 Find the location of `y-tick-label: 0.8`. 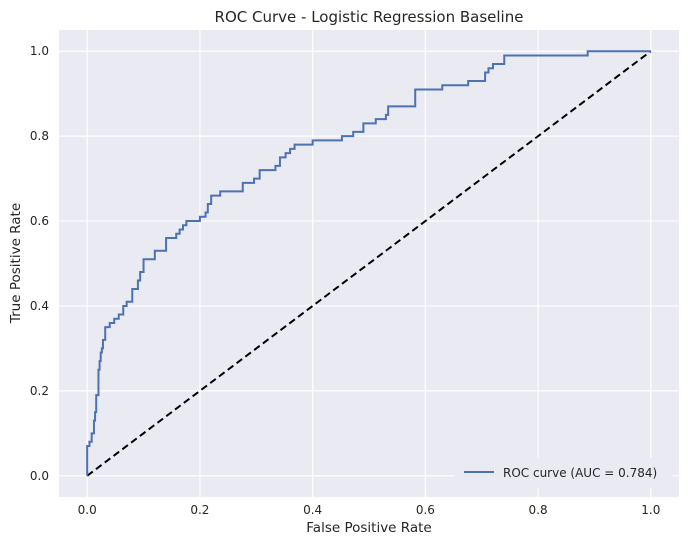

y-tick-label: 0.8 is located at coordinates (39, 136).